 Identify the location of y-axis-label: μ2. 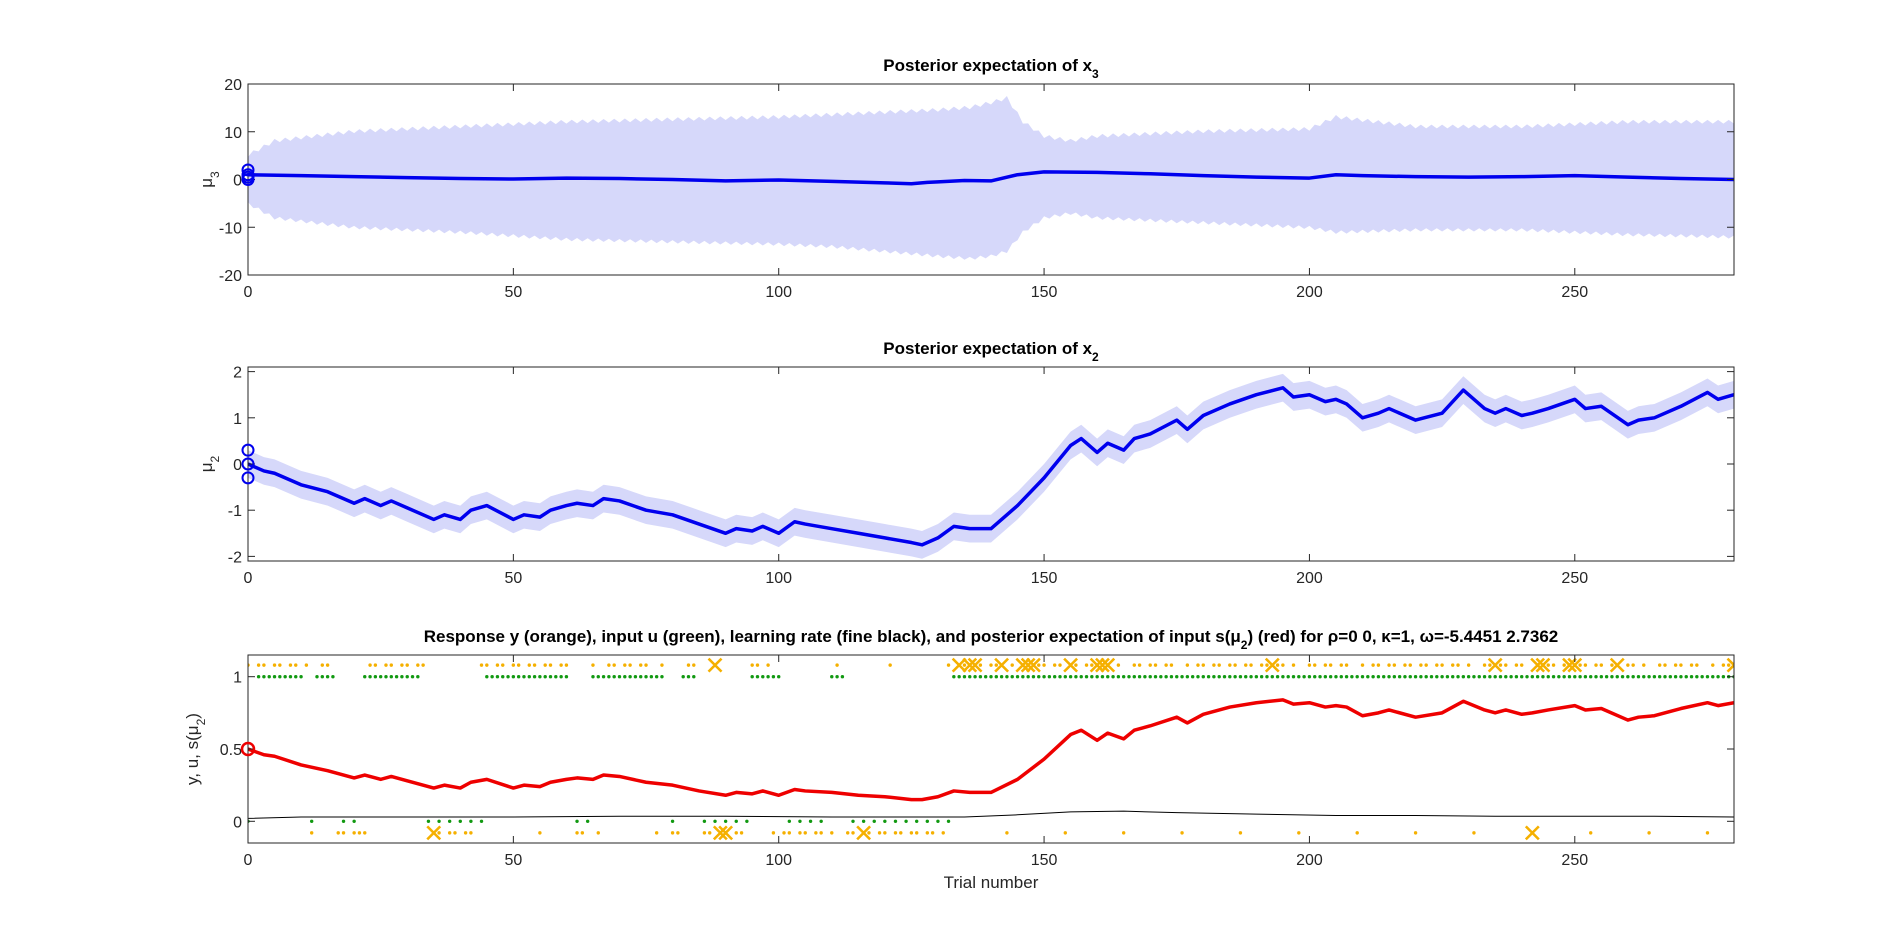
(209, 463).